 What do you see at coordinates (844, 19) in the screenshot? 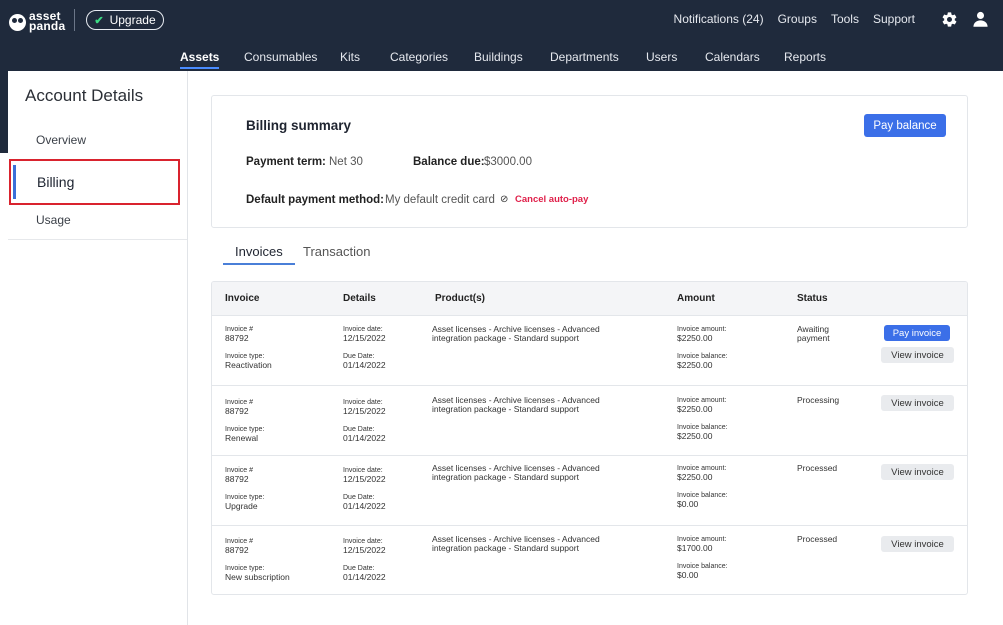
I see `tools-link: Tools` at bounding box center [844, 19].